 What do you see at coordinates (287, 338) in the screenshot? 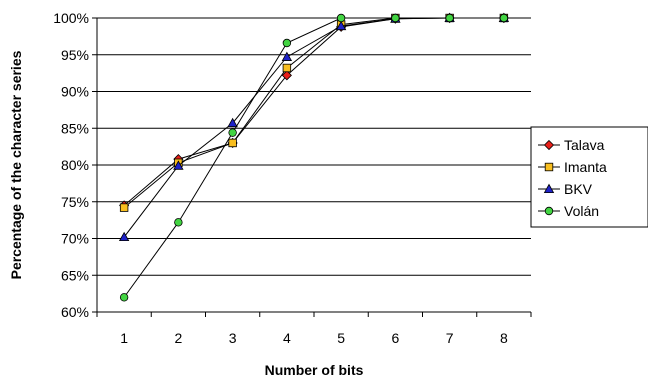
I see `x-tick-label: 4` at bounding box center [287, 338].